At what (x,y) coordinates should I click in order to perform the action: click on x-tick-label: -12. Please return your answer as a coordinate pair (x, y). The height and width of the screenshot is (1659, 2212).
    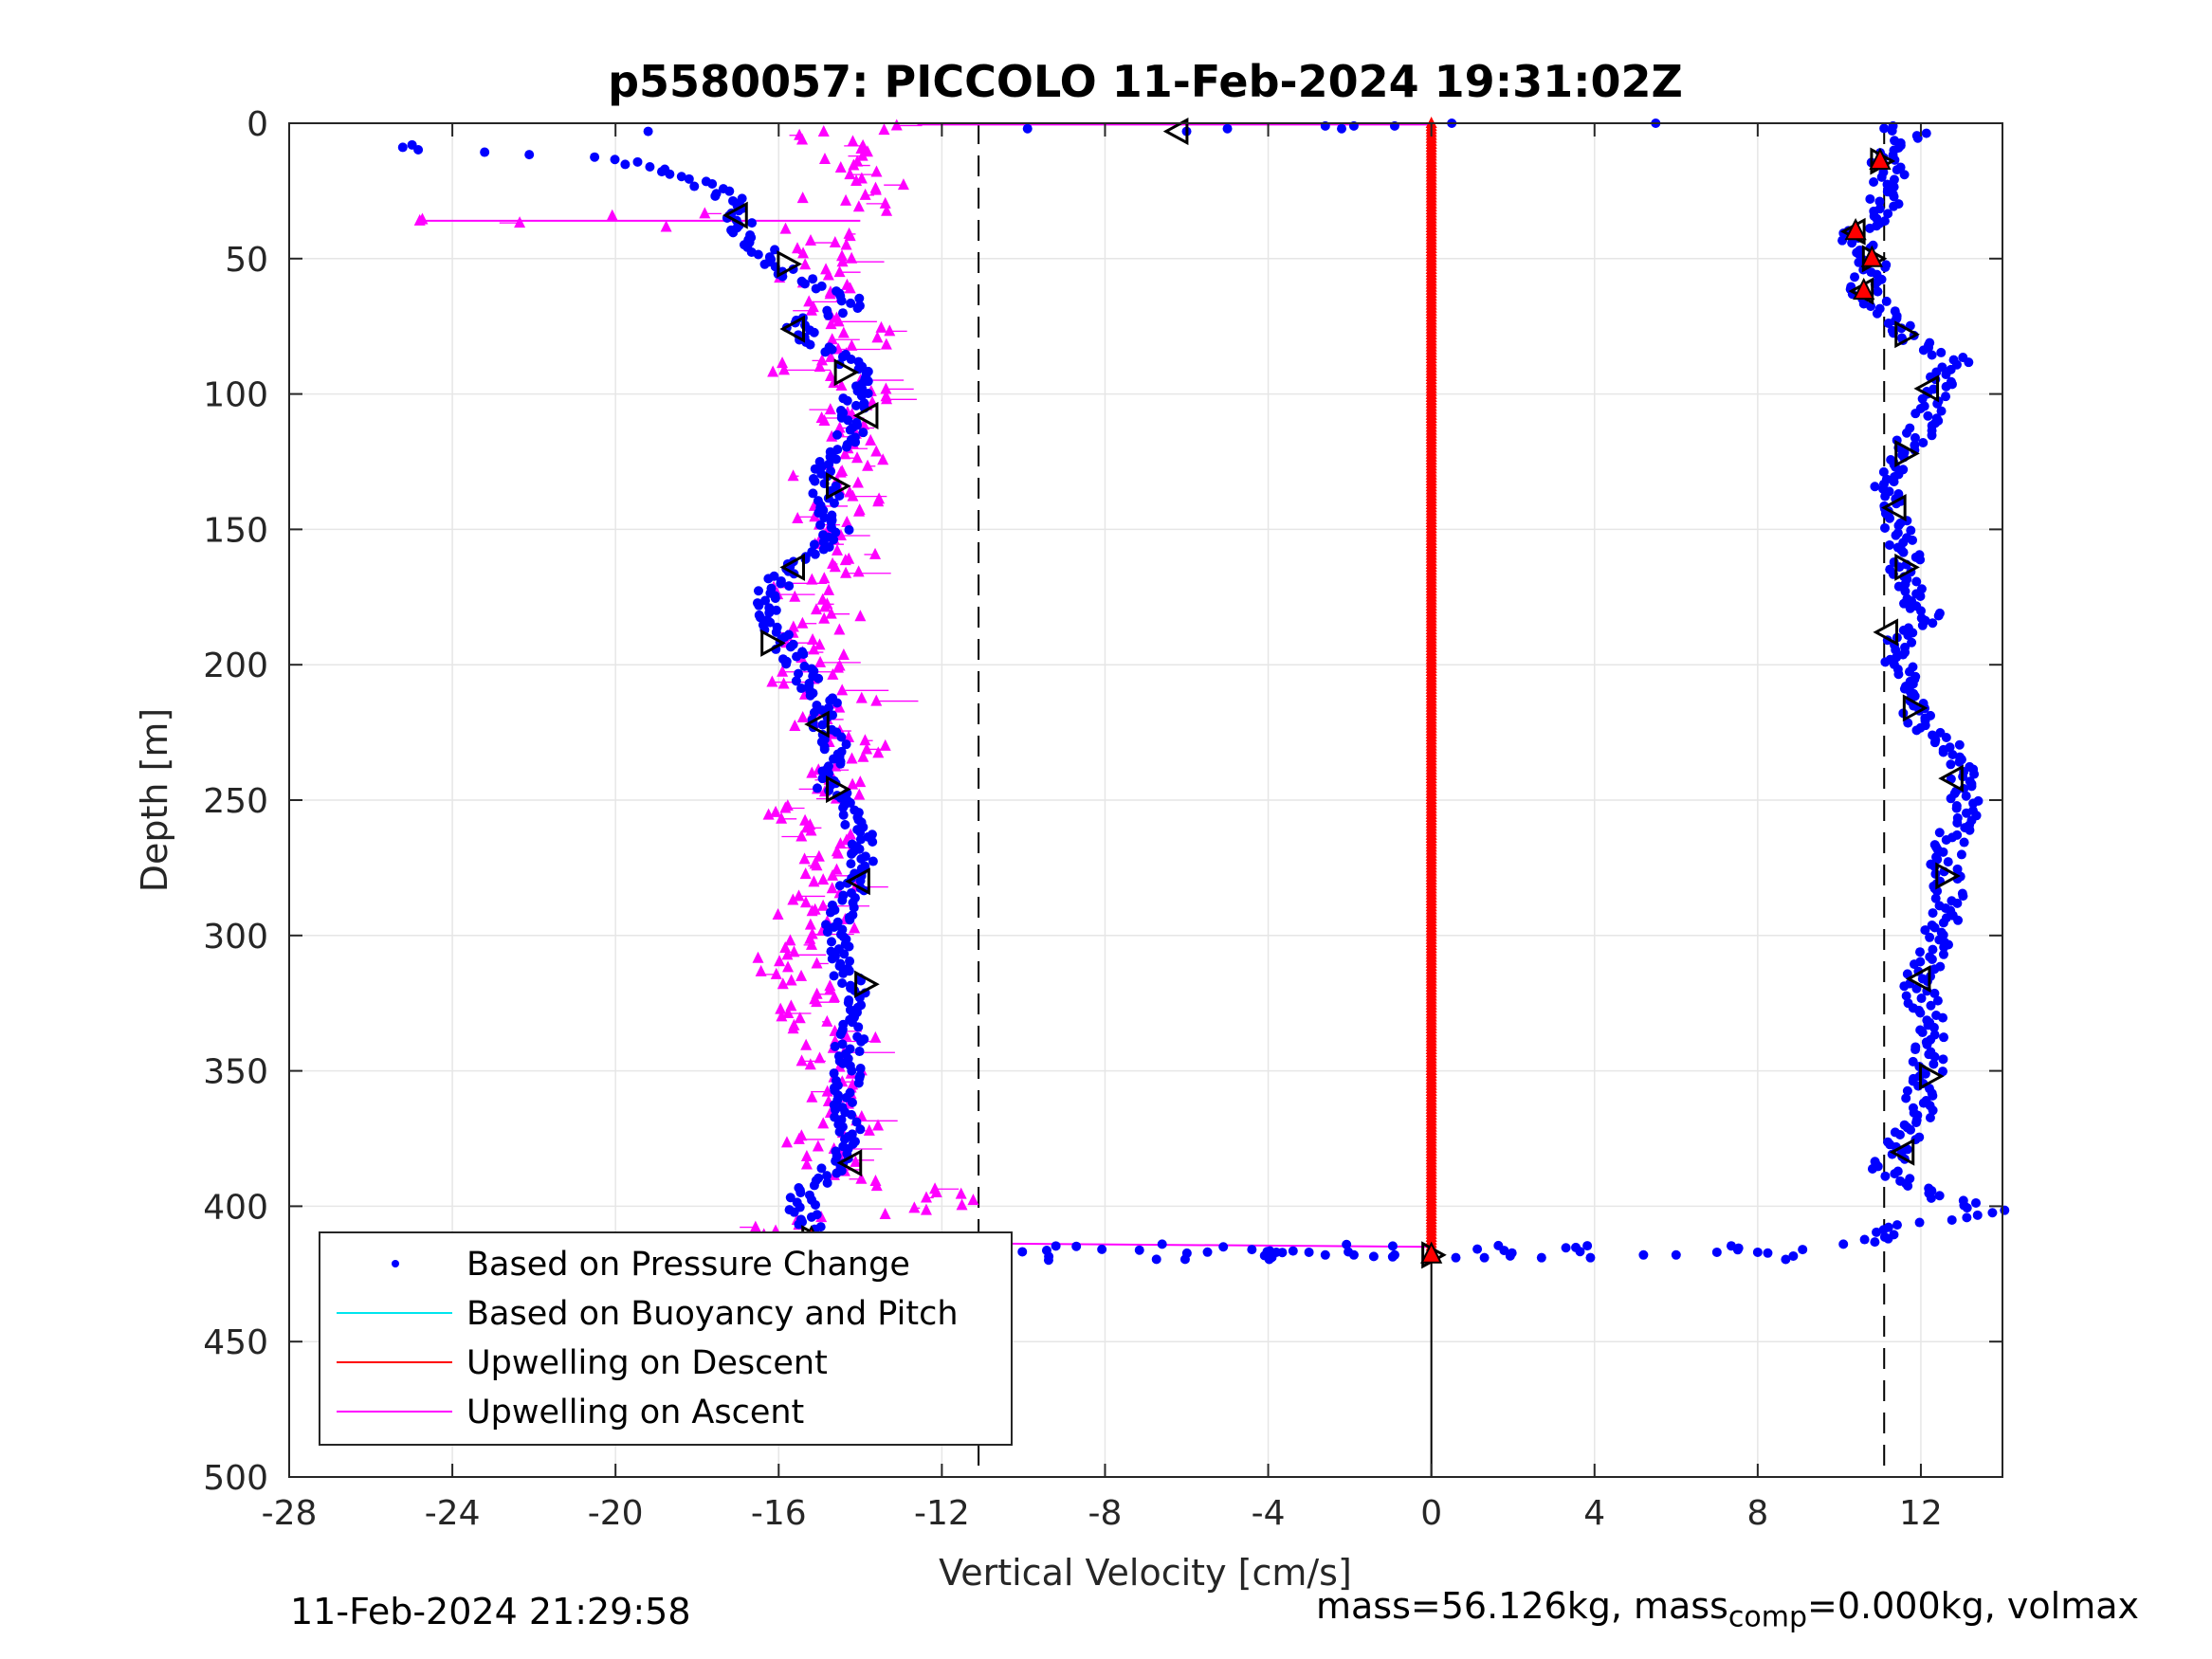
    Looking at the image, I should click on (942, 1513).